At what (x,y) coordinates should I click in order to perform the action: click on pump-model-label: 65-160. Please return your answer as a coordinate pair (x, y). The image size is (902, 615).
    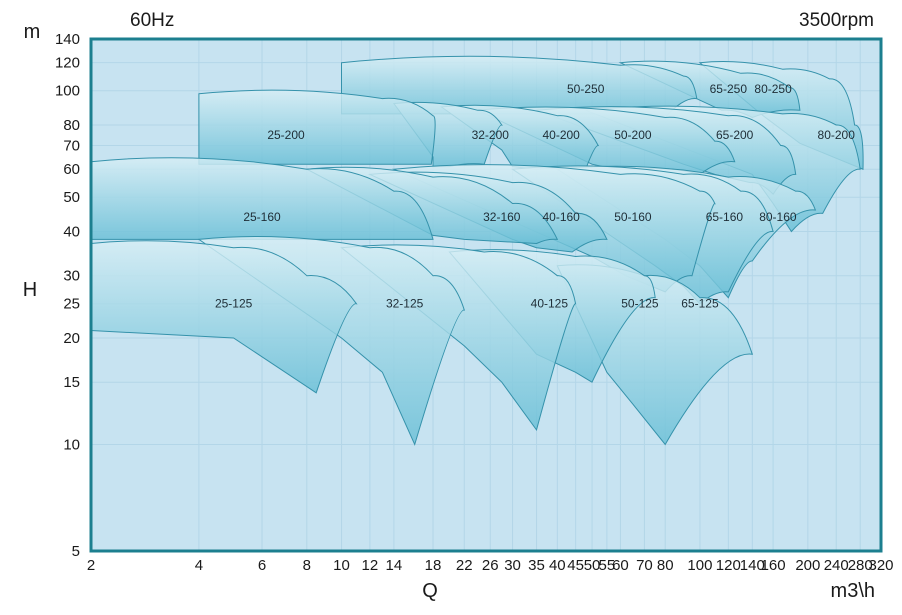
    Looking at the image, I should click on (725, 217).